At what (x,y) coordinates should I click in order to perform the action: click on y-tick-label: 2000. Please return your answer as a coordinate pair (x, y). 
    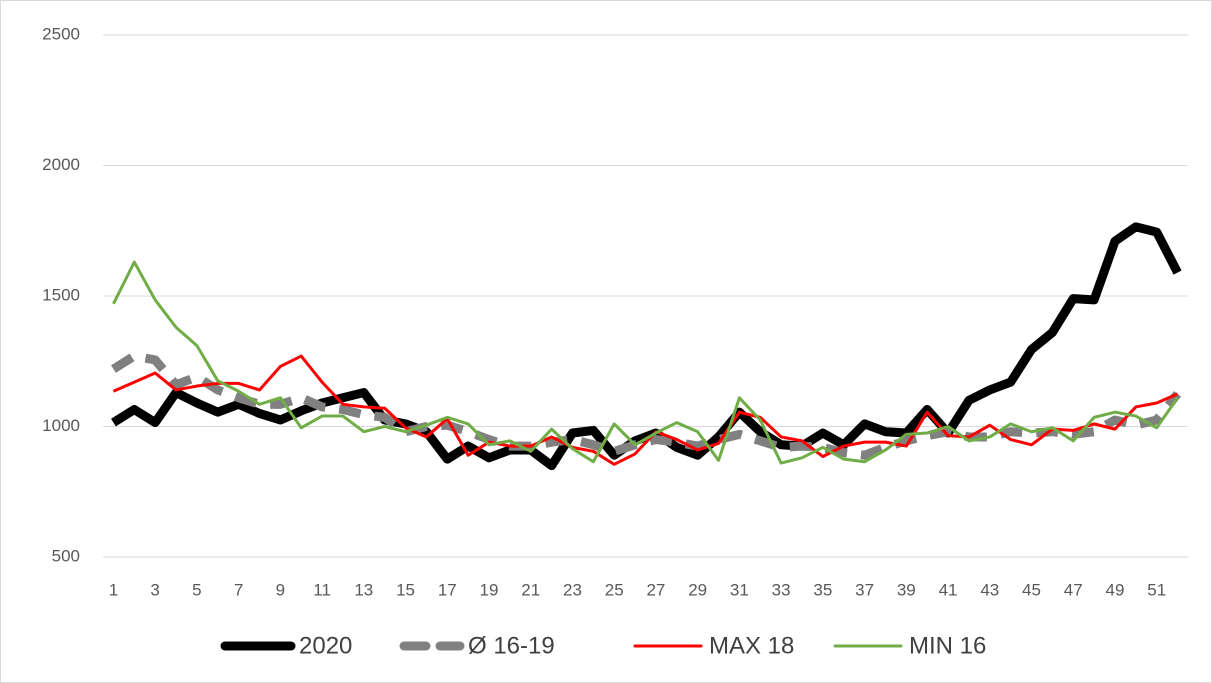
    Looking at the image, I should click on (61, 164).